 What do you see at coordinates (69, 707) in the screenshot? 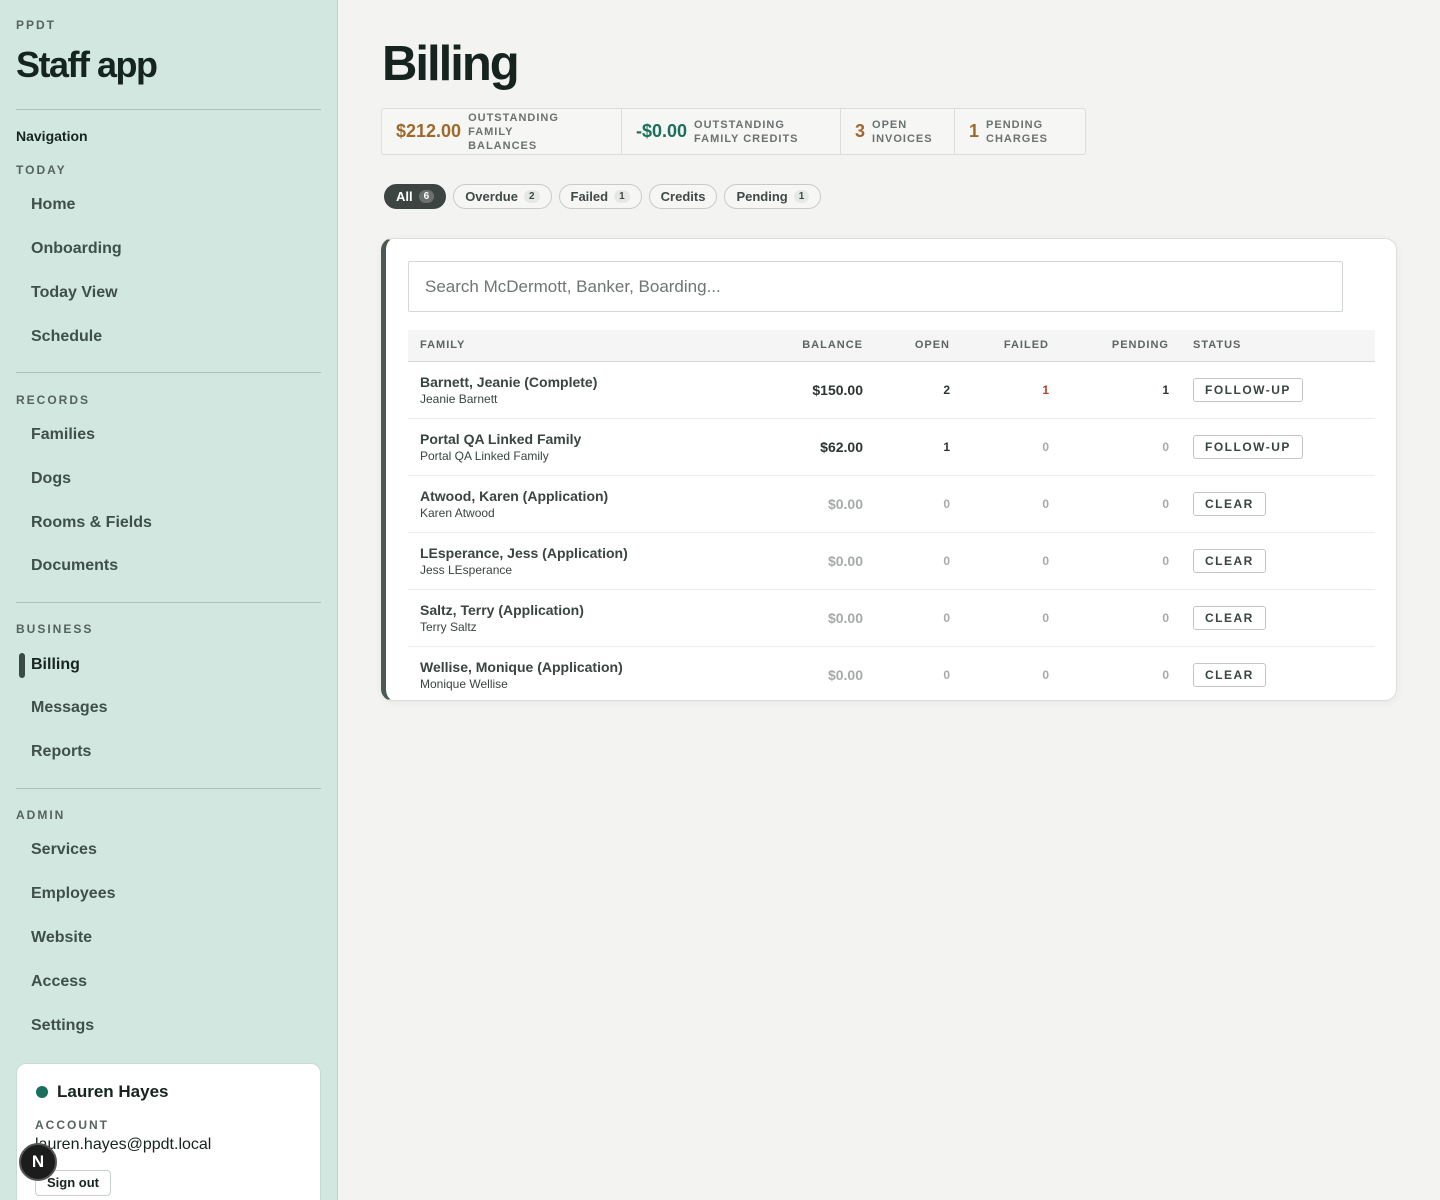
I see `sidebar-item-messages: Messages` at bounding box center [69, 707].